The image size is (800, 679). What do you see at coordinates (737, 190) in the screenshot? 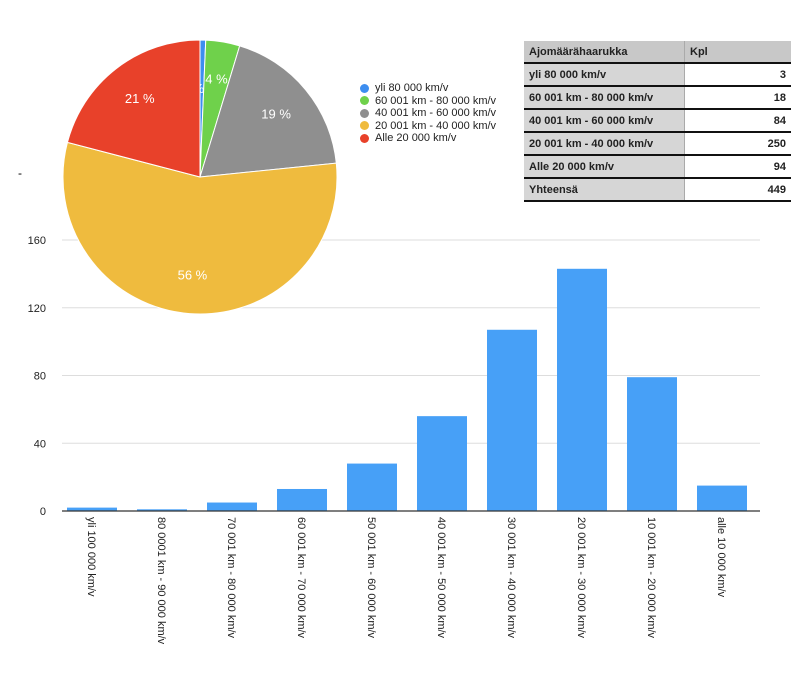
I see `count-cell: 449` at bounding box center [737, 190].